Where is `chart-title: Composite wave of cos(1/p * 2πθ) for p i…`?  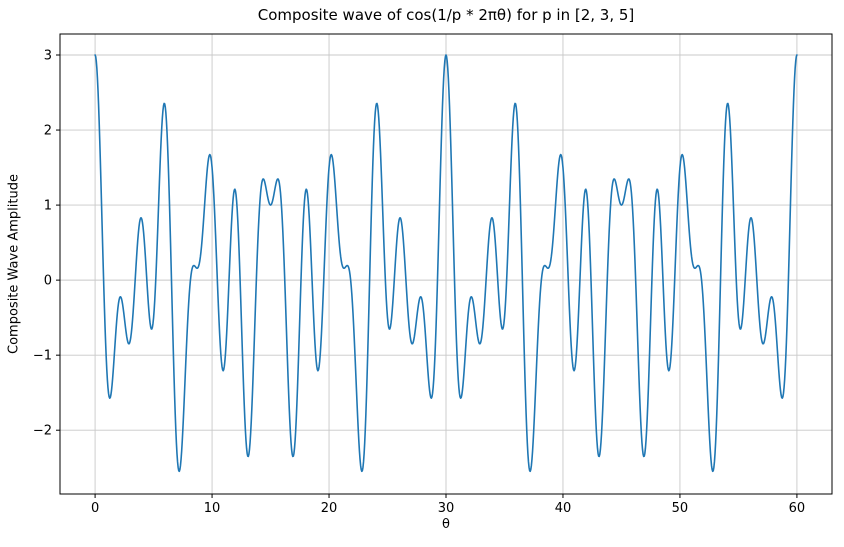 chart-title: Composite wave of cos(1/p * 2πθ) for p i… is located at coordinates (446, 15).